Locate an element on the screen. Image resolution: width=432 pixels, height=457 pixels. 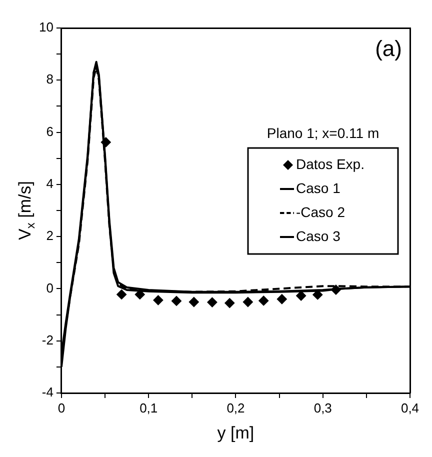
x-tick-label: 0,4 is located at coordinates (410, 408).